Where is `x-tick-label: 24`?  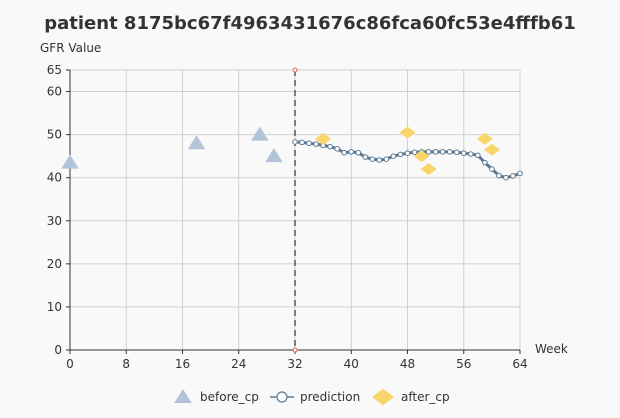
x-tick-label: 24 is located at coordinates (238, 364).